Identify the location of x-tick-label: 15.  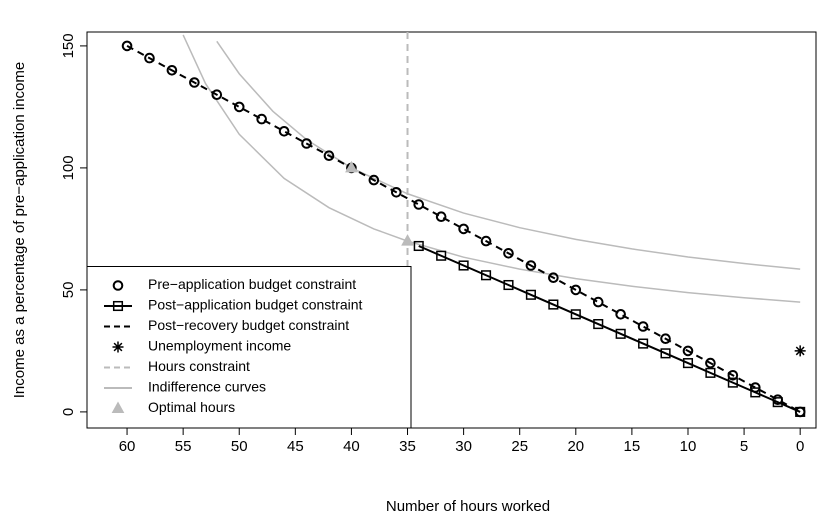
(632, 446).